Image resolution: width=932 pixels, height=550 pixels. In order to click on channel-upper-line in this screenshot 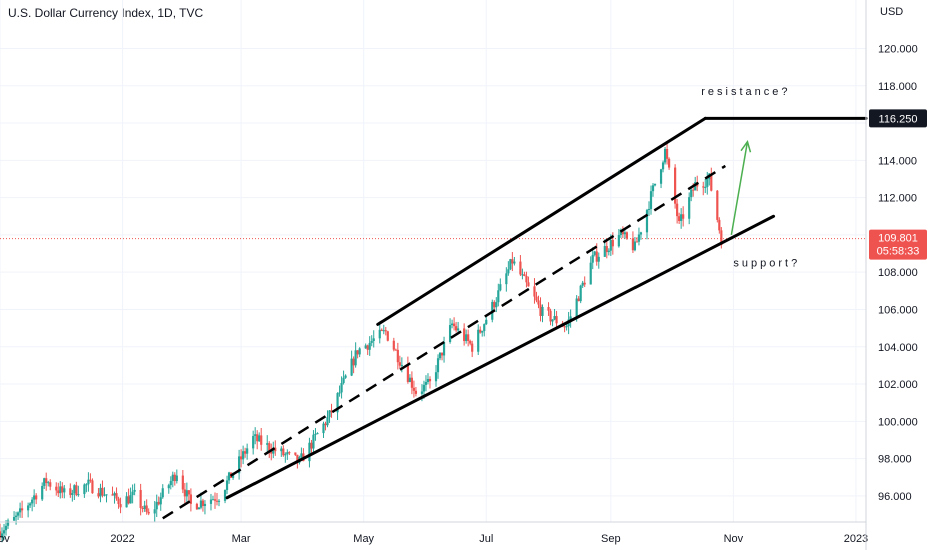, I will do `click(541, 221)`.